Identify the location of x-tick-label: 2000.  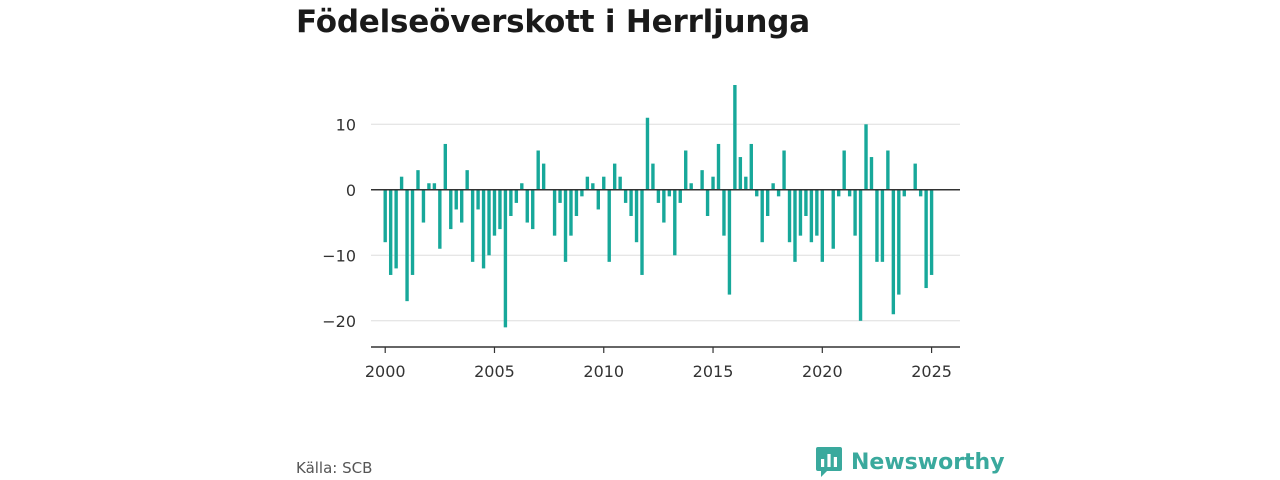
(385, 371).